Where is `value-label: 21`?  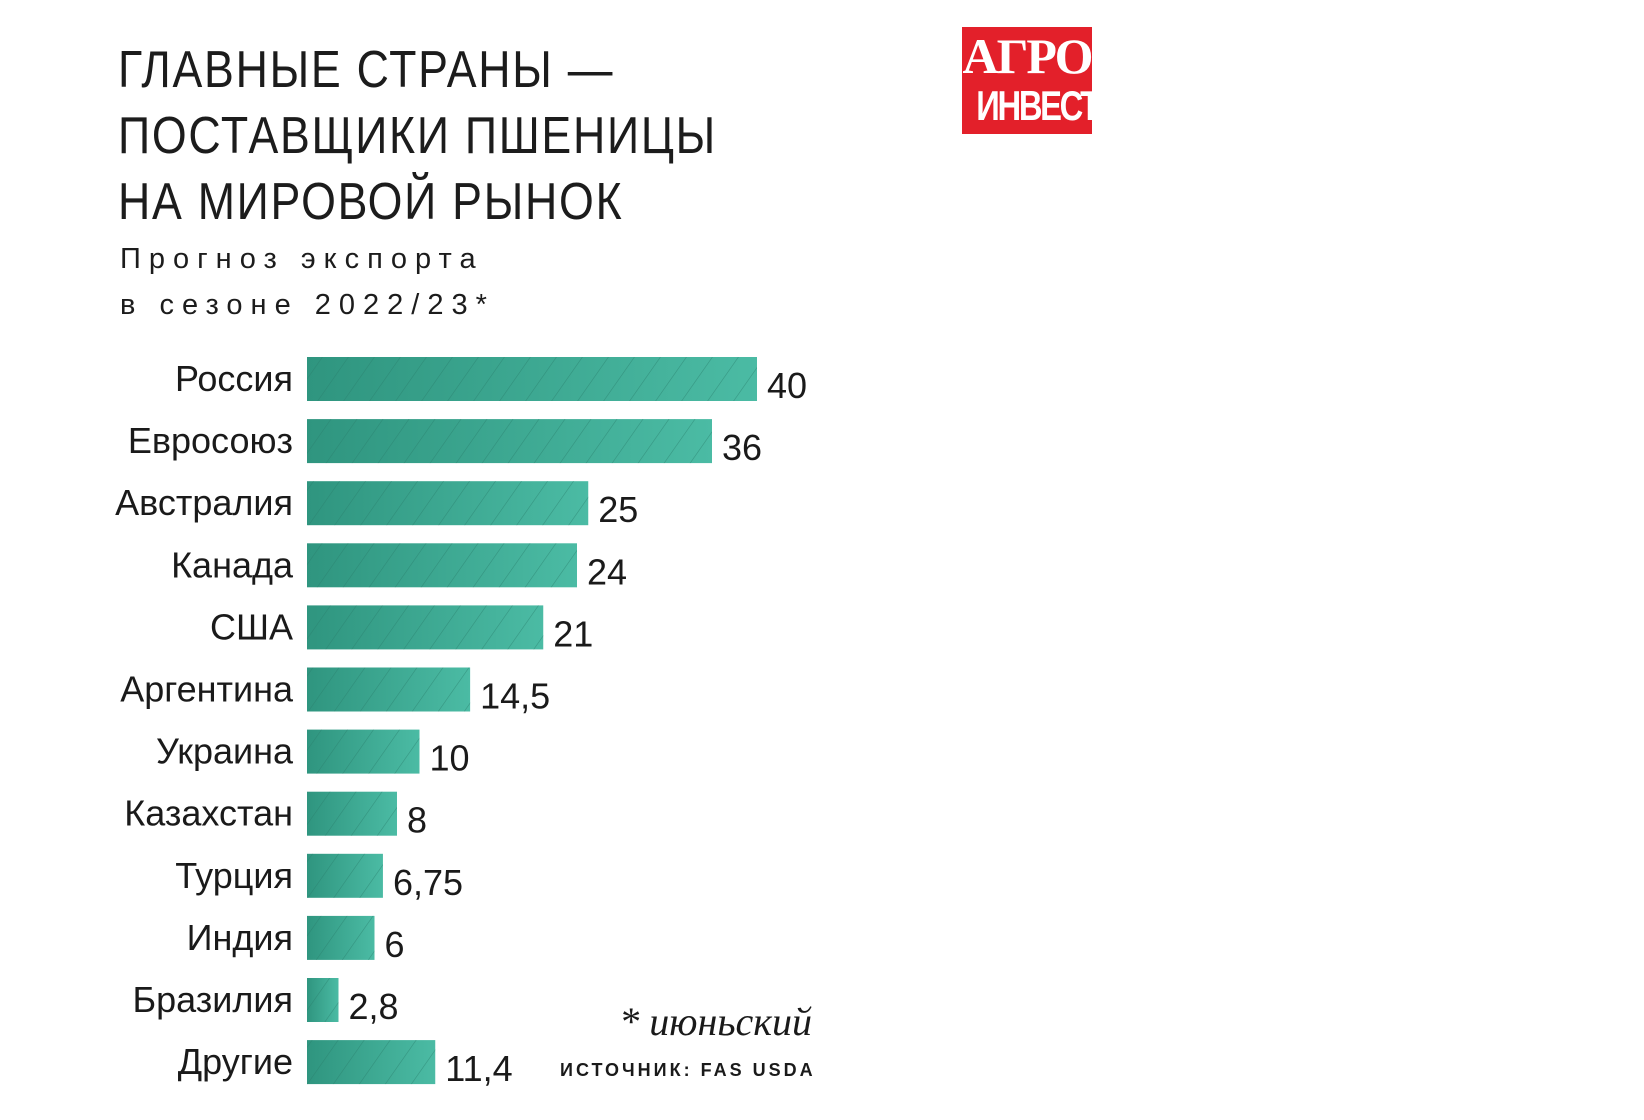
value-label: 21 is located at coordinates (573, 633).